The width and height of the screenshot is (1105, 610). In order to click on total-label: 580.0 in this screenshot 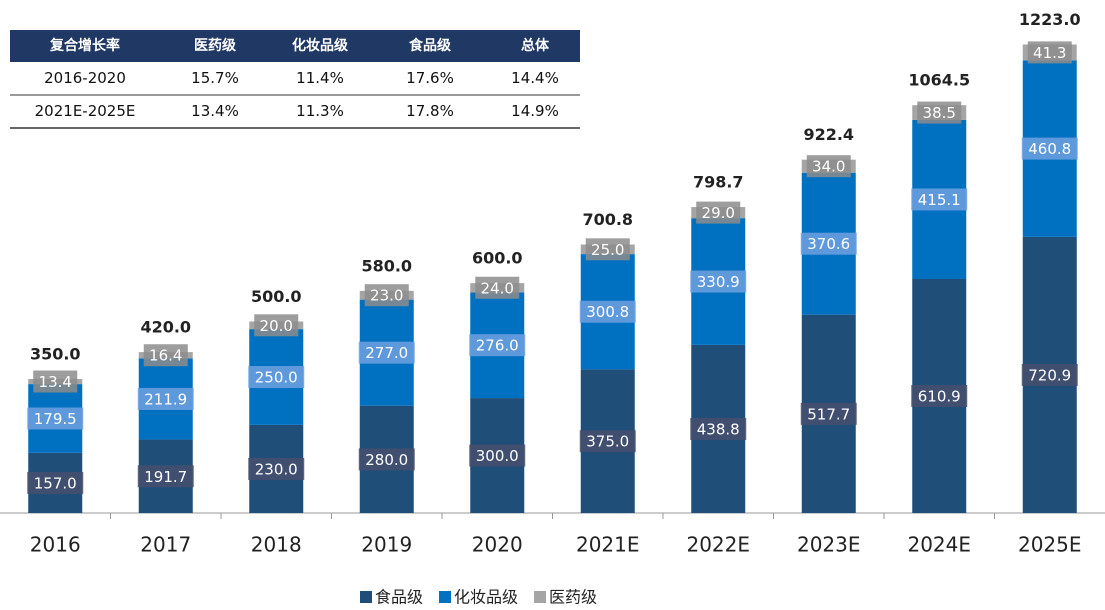, I will do `click(386, 265)`.